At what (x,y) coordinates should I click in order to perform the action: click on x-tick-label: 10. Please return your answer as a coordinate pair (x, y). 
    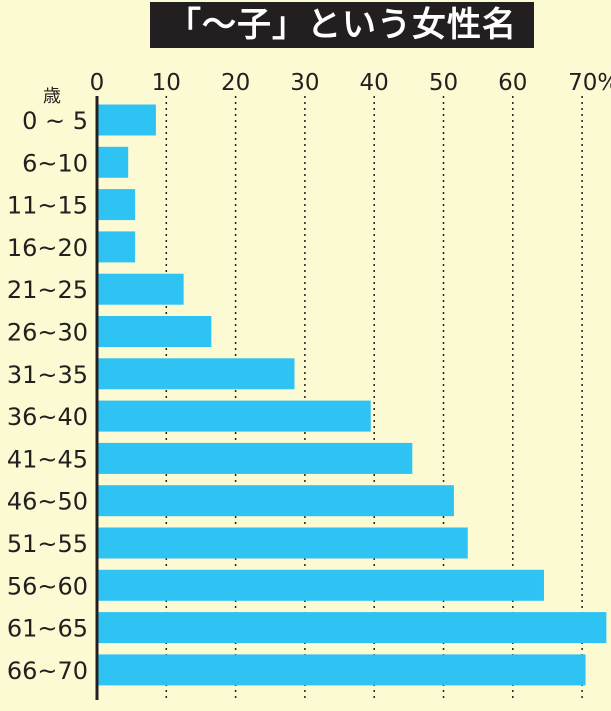
    Looking at the image, I should click on (166, 83).